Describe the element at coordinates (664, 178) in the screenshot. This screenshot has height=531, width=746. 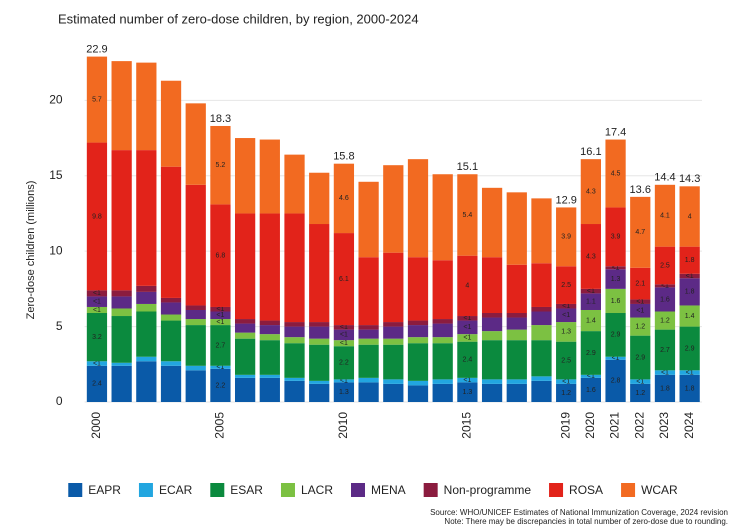
I see `total-label: 14.4` at that location.